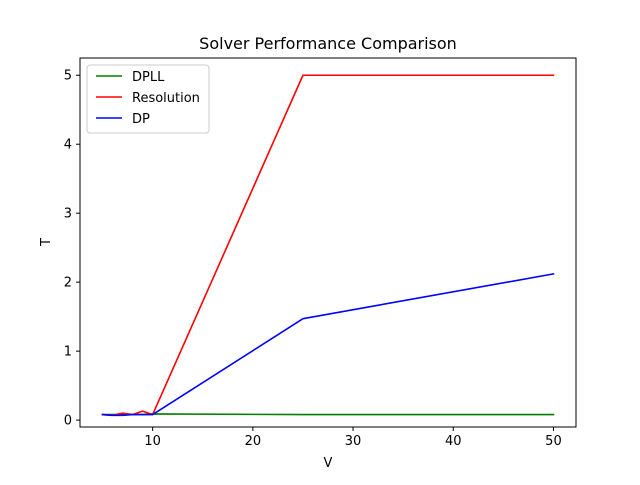  I want to click on chart-title: Solver Performance Comparison, so click(328, 43).